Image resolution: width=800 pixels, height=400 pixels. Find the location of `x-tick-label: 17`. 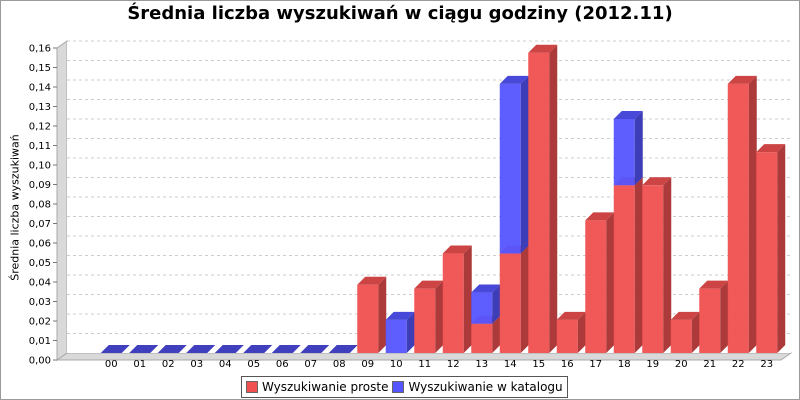

x-tick-label: 17 is located at coordinates (595, 364).